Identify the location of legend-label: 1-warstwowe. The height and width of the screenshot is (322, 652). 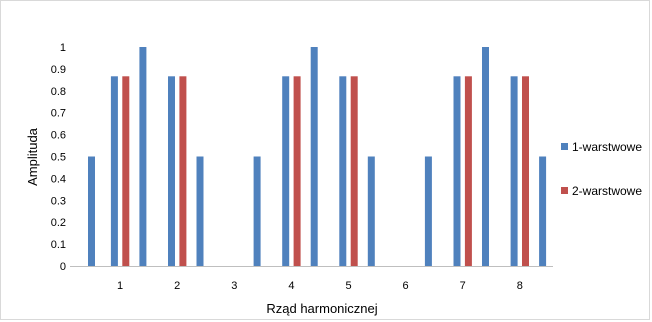
(607, 147).